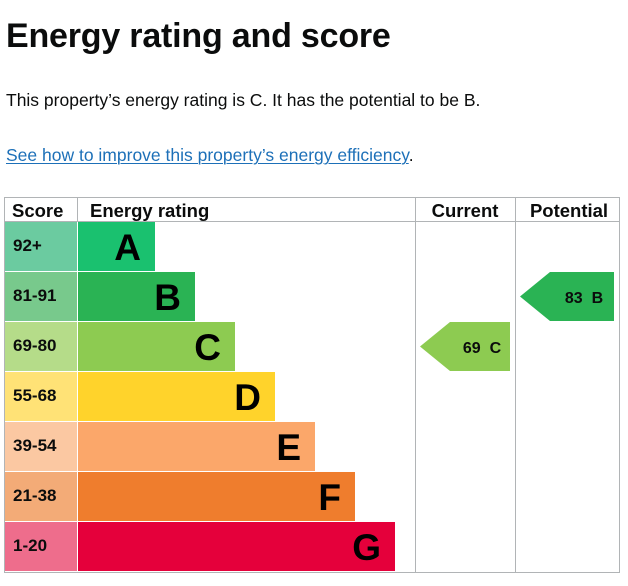  I want to click on header-current: Current, so click(465, 210).